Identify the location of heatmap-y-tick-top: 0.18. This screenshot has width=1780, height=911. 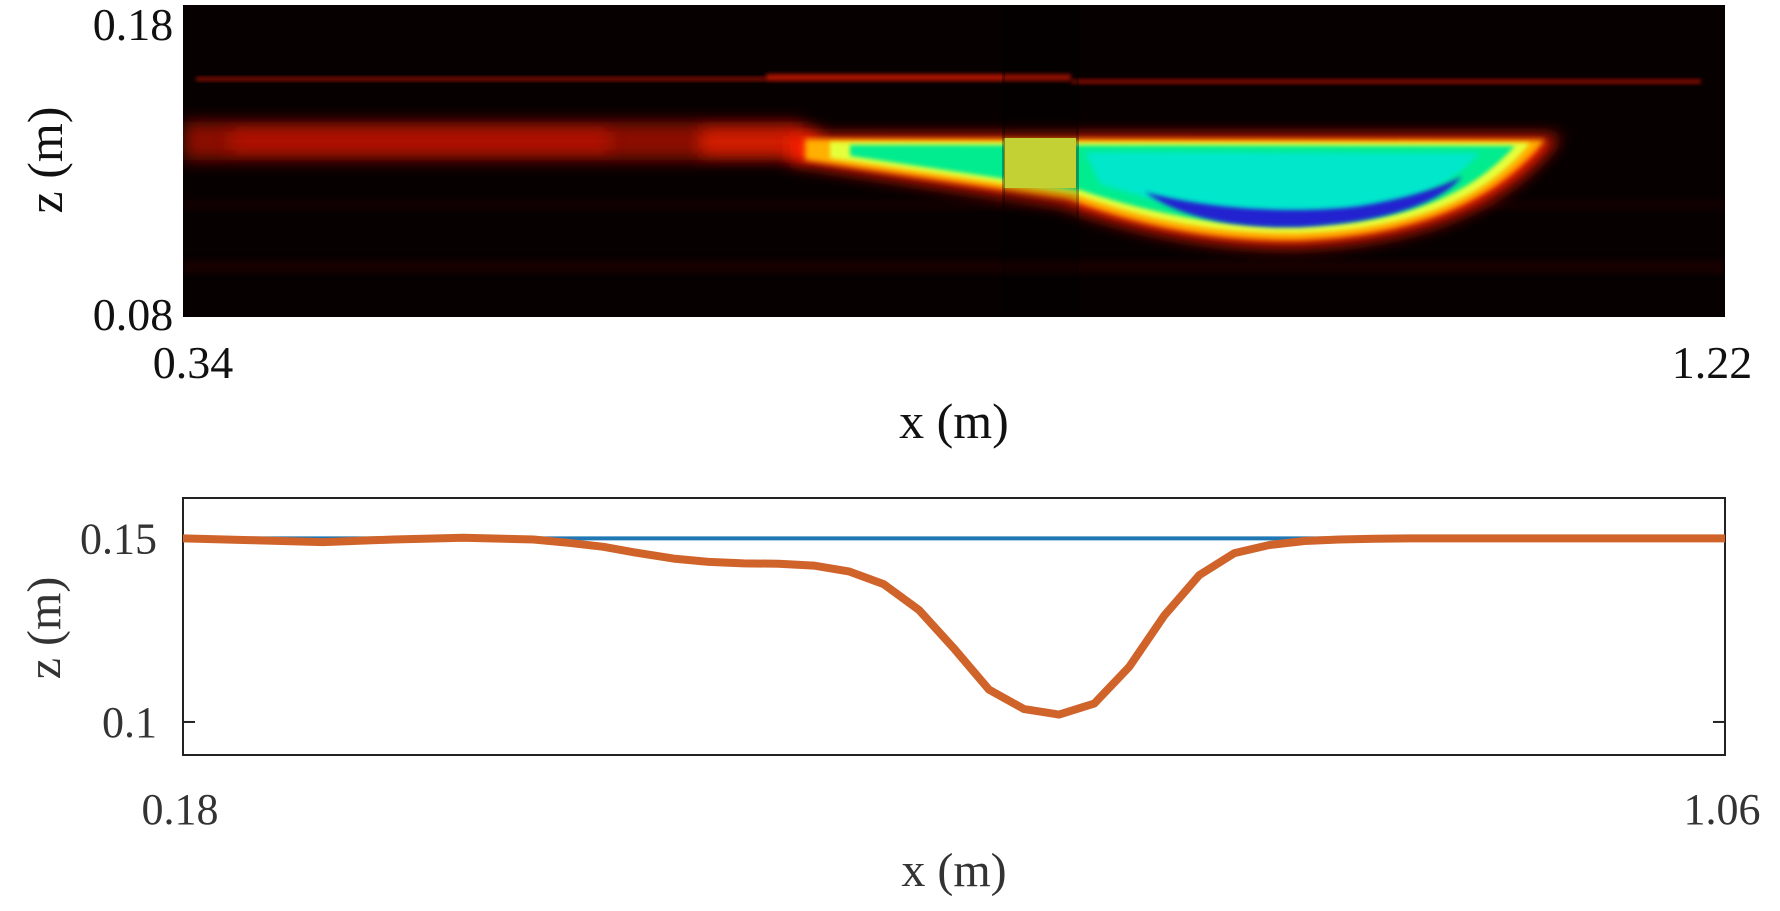
(133, 25).